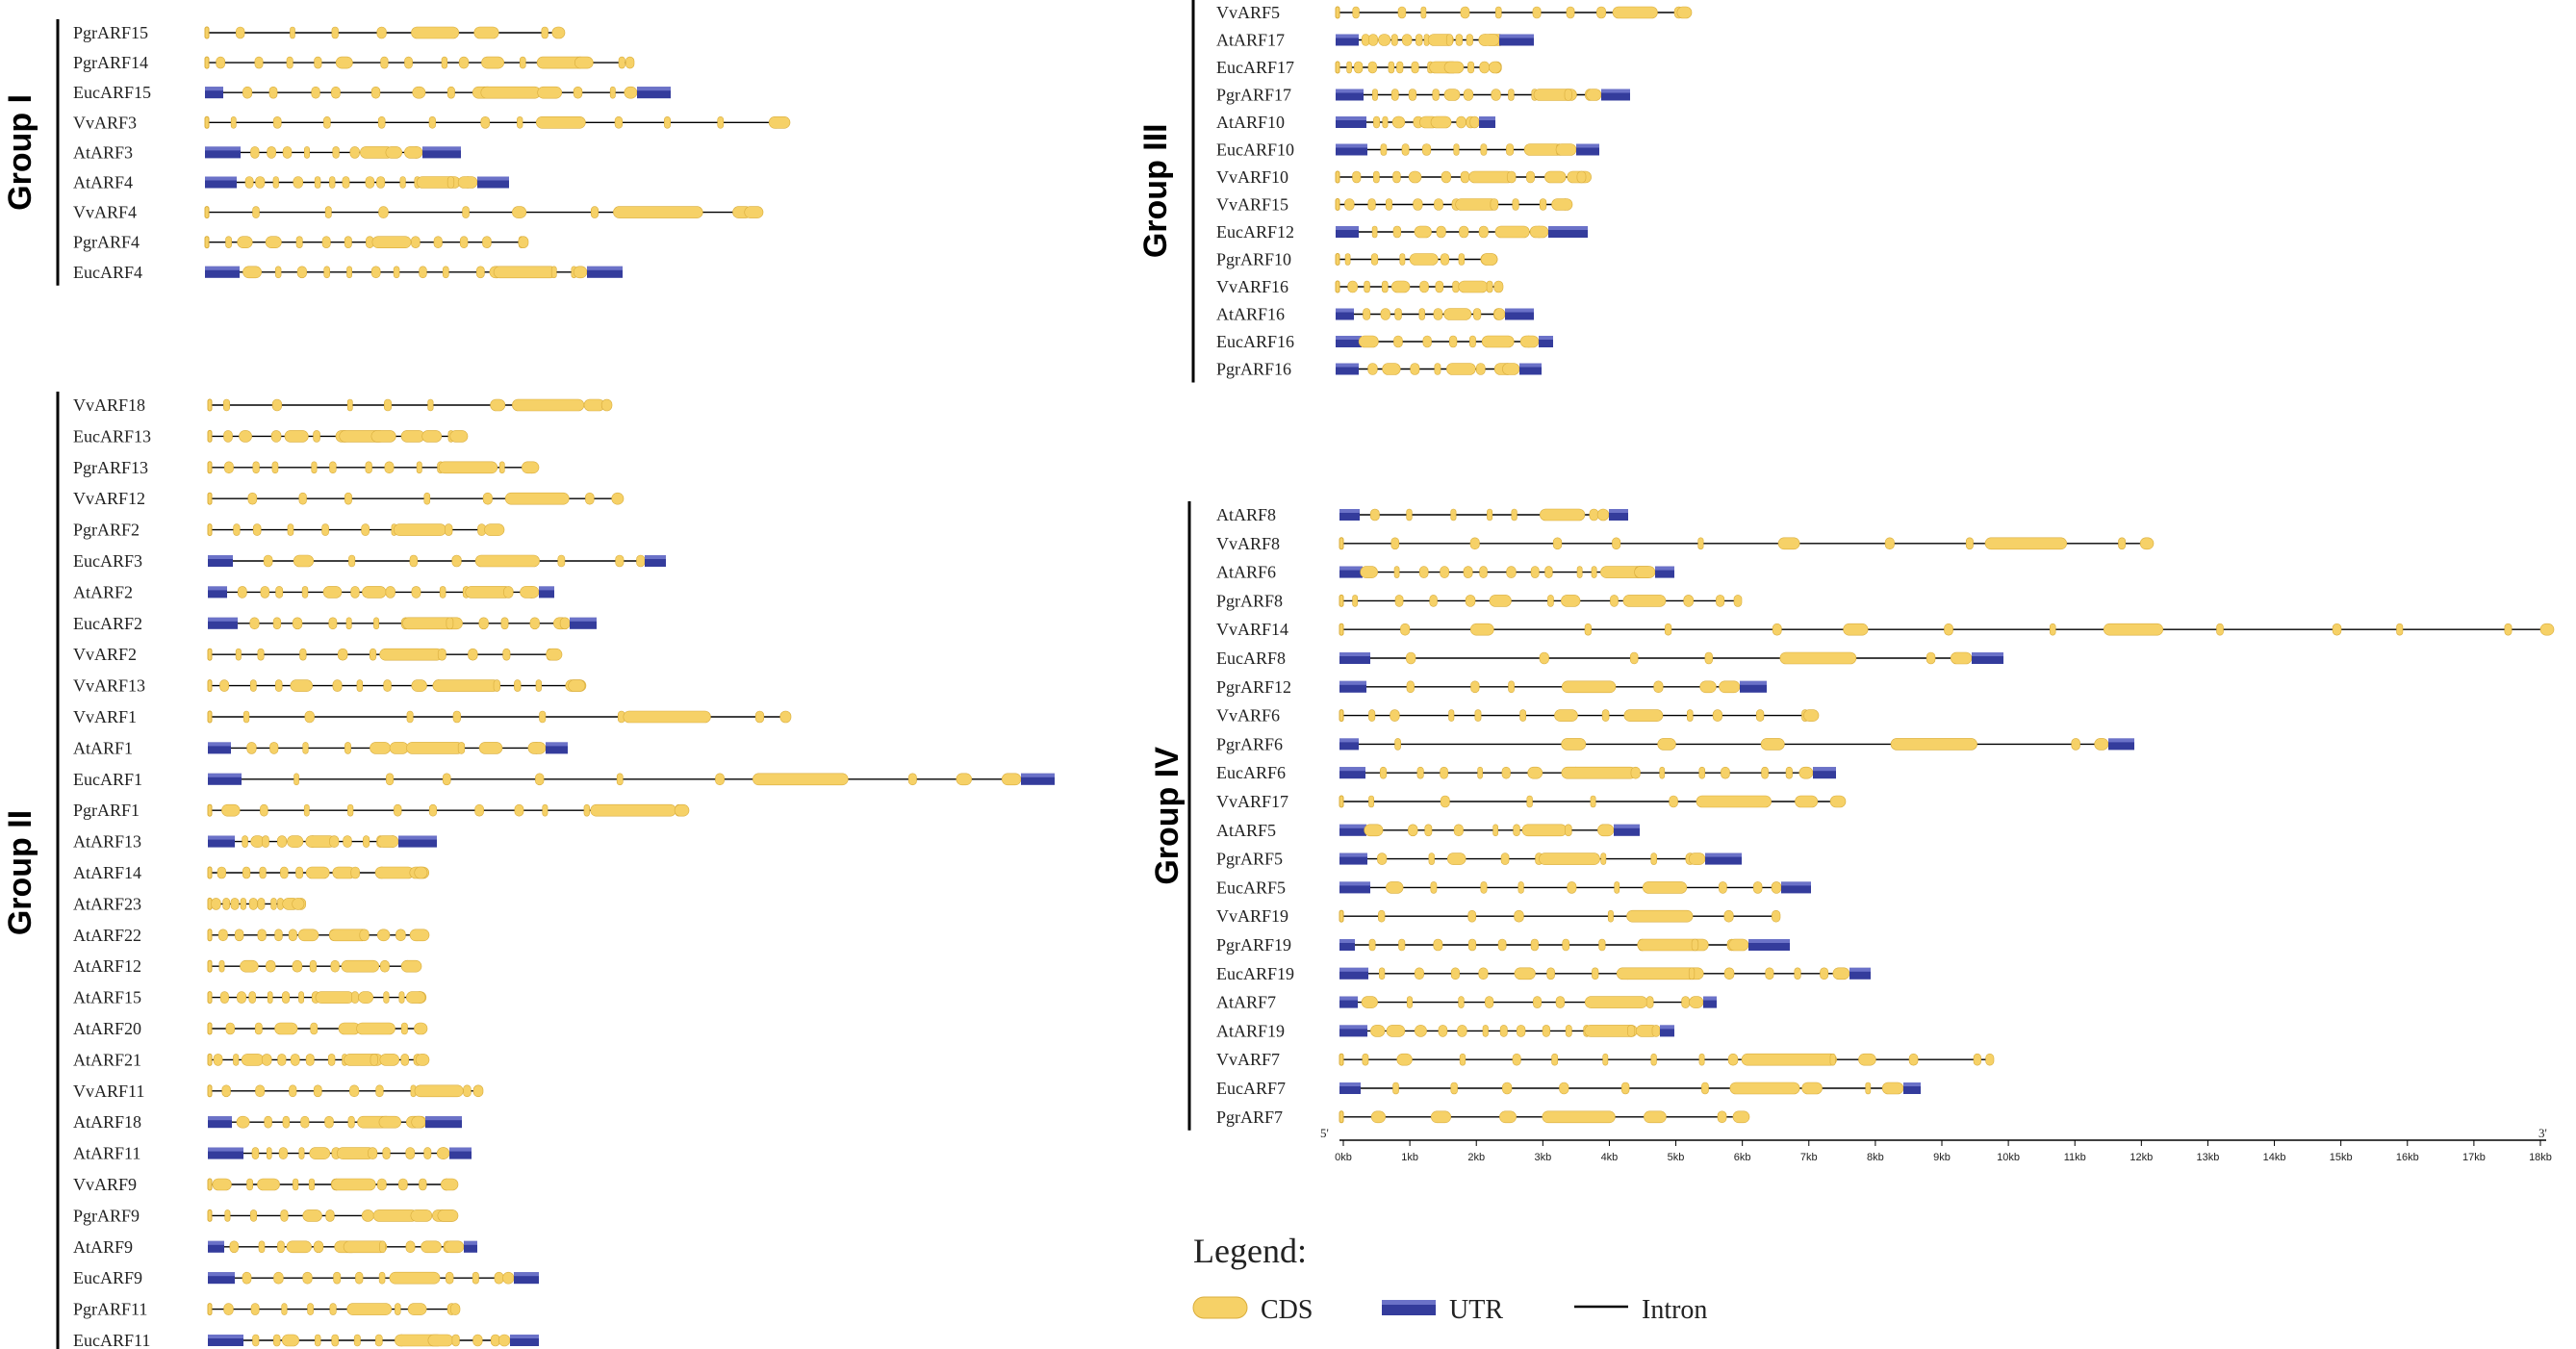 The image size is (2576, 1349). I want to click on gene-row: AtARF9, so click(275, 1247).